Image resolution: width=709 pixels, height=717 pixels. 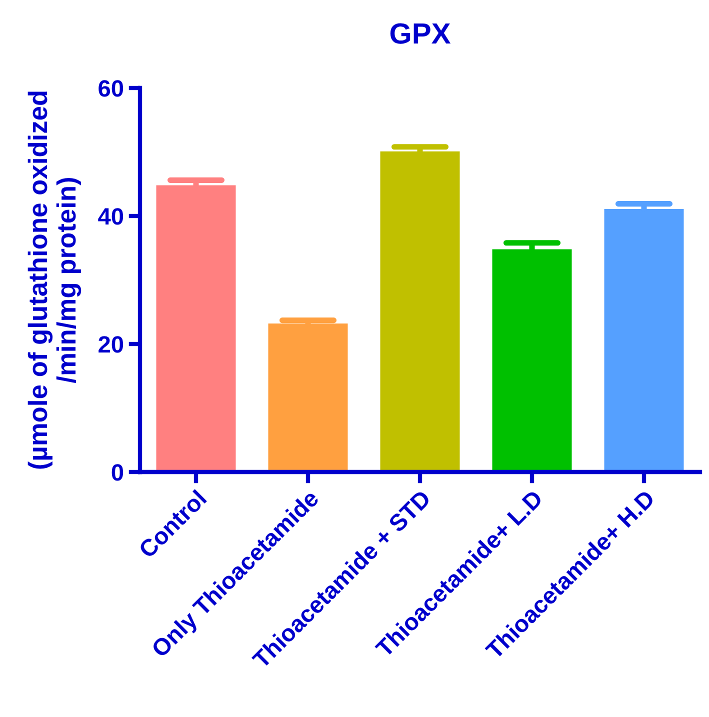 What do you see at coordinates (111, 88) in the screenshot?
I see `y-tick-label: 60` at bounding box center [111, 88].